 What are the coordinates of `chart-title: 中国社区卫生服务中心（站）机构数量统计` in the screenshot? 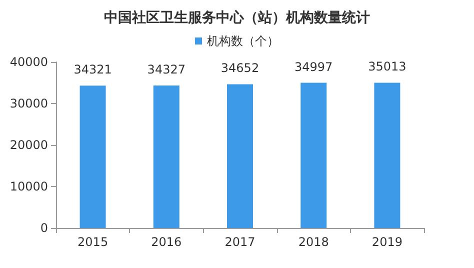 It's located at (237, 17).